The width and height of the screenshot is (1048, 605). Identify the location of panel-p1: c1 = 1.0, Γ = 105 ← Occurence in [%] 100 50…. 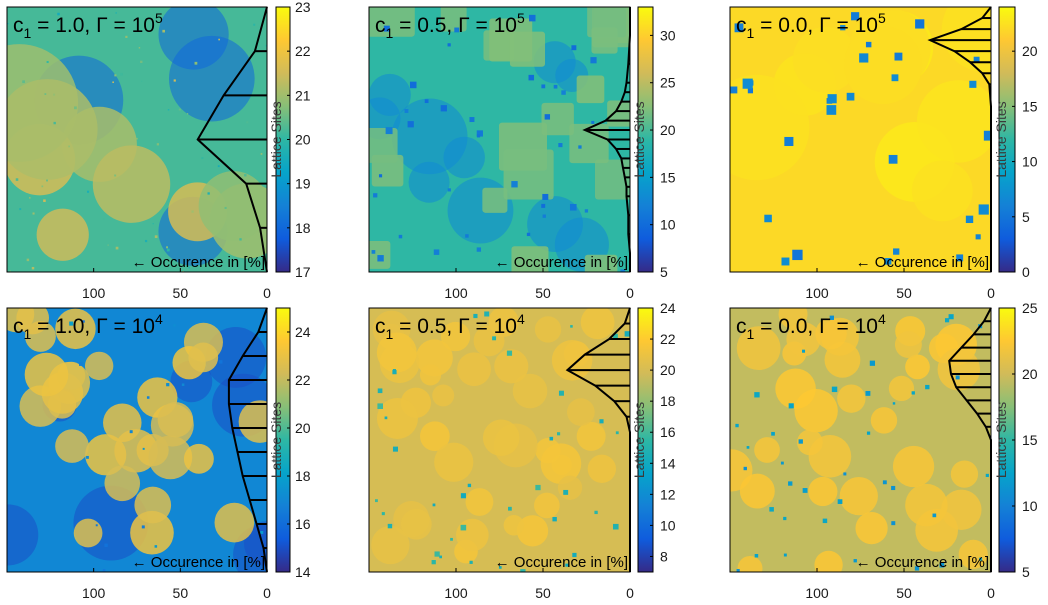
(158, 150).